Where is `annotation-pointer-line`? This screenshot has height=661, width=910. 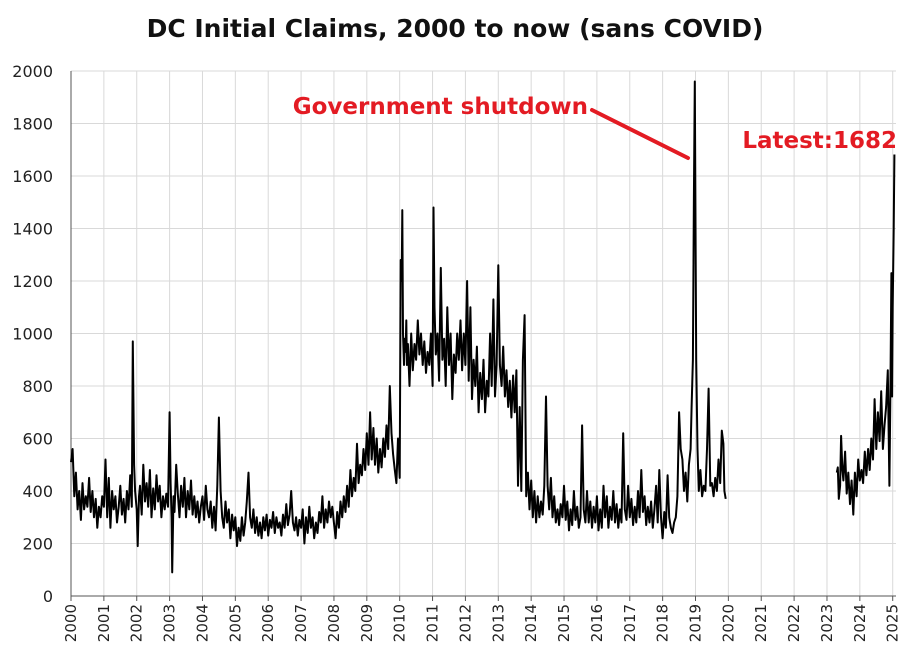
annotation-pointer-line is located at coordinates (640, 134).